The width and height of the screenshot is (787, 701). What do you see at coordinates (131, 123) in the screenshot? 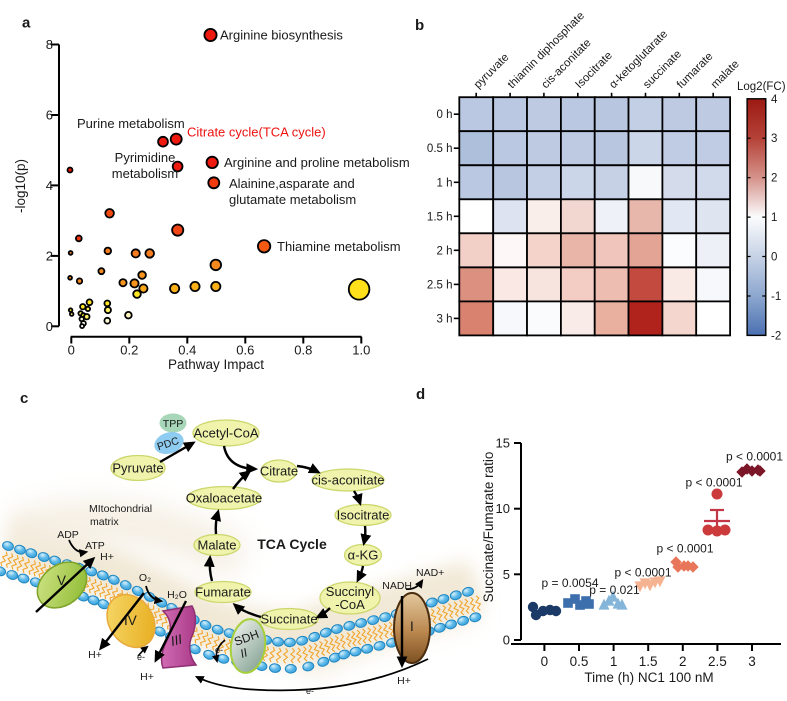
I see `svg-text: Purine metabolism` at bounding box center [131, 123].